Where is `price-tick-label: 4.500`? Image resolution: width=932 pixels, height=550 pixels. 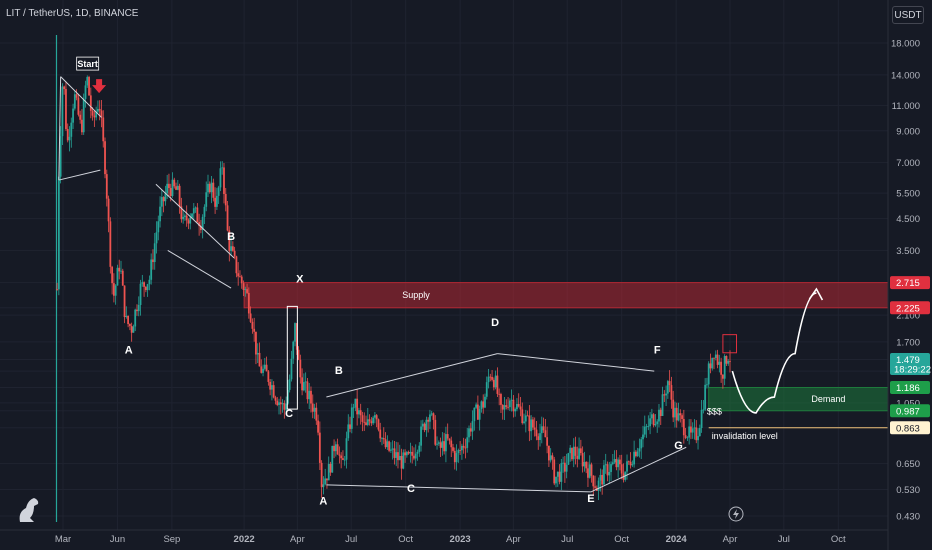 price-tick-label: 4.500 is located at coordinates (908, 219).